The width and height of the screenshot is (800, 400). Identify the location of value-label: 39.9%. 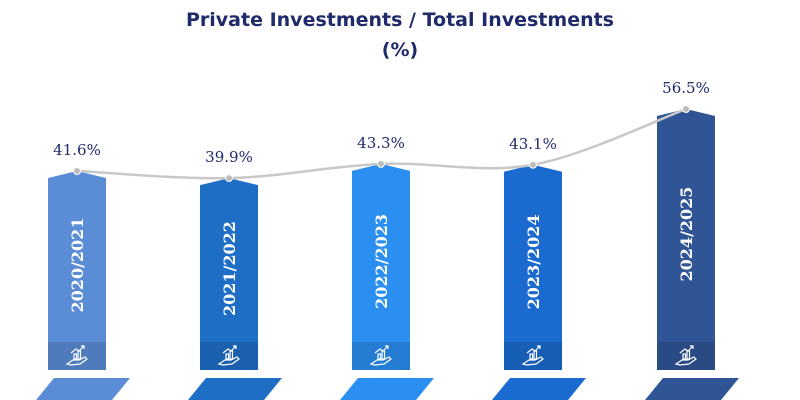
(229, 157).